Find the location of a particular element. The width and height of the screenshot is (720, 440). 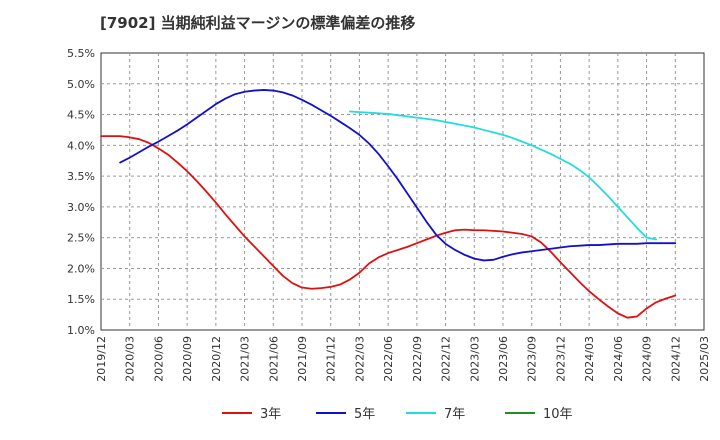

y-axis: 1.0% 1.5% 2.0% 2.5% 3.0% 3.5% 4.0% 4.5% 5.0% 5.5% is located at coordinates (81, 192).